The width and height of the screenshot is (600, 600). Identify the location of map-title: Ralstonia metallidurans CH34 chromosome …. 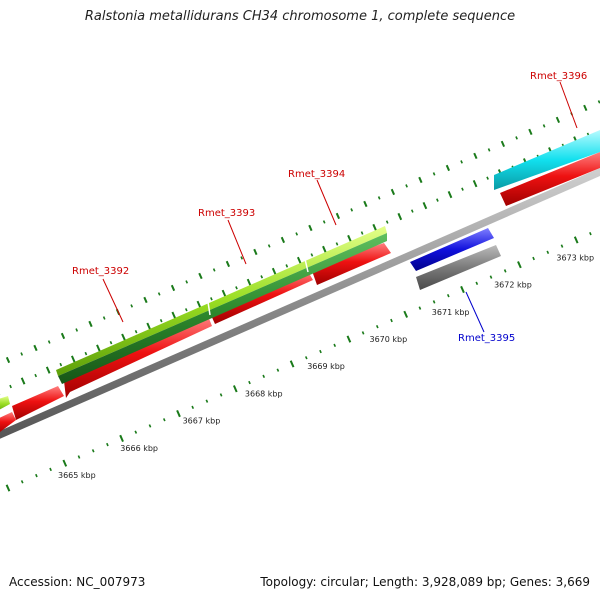
(300, 16).